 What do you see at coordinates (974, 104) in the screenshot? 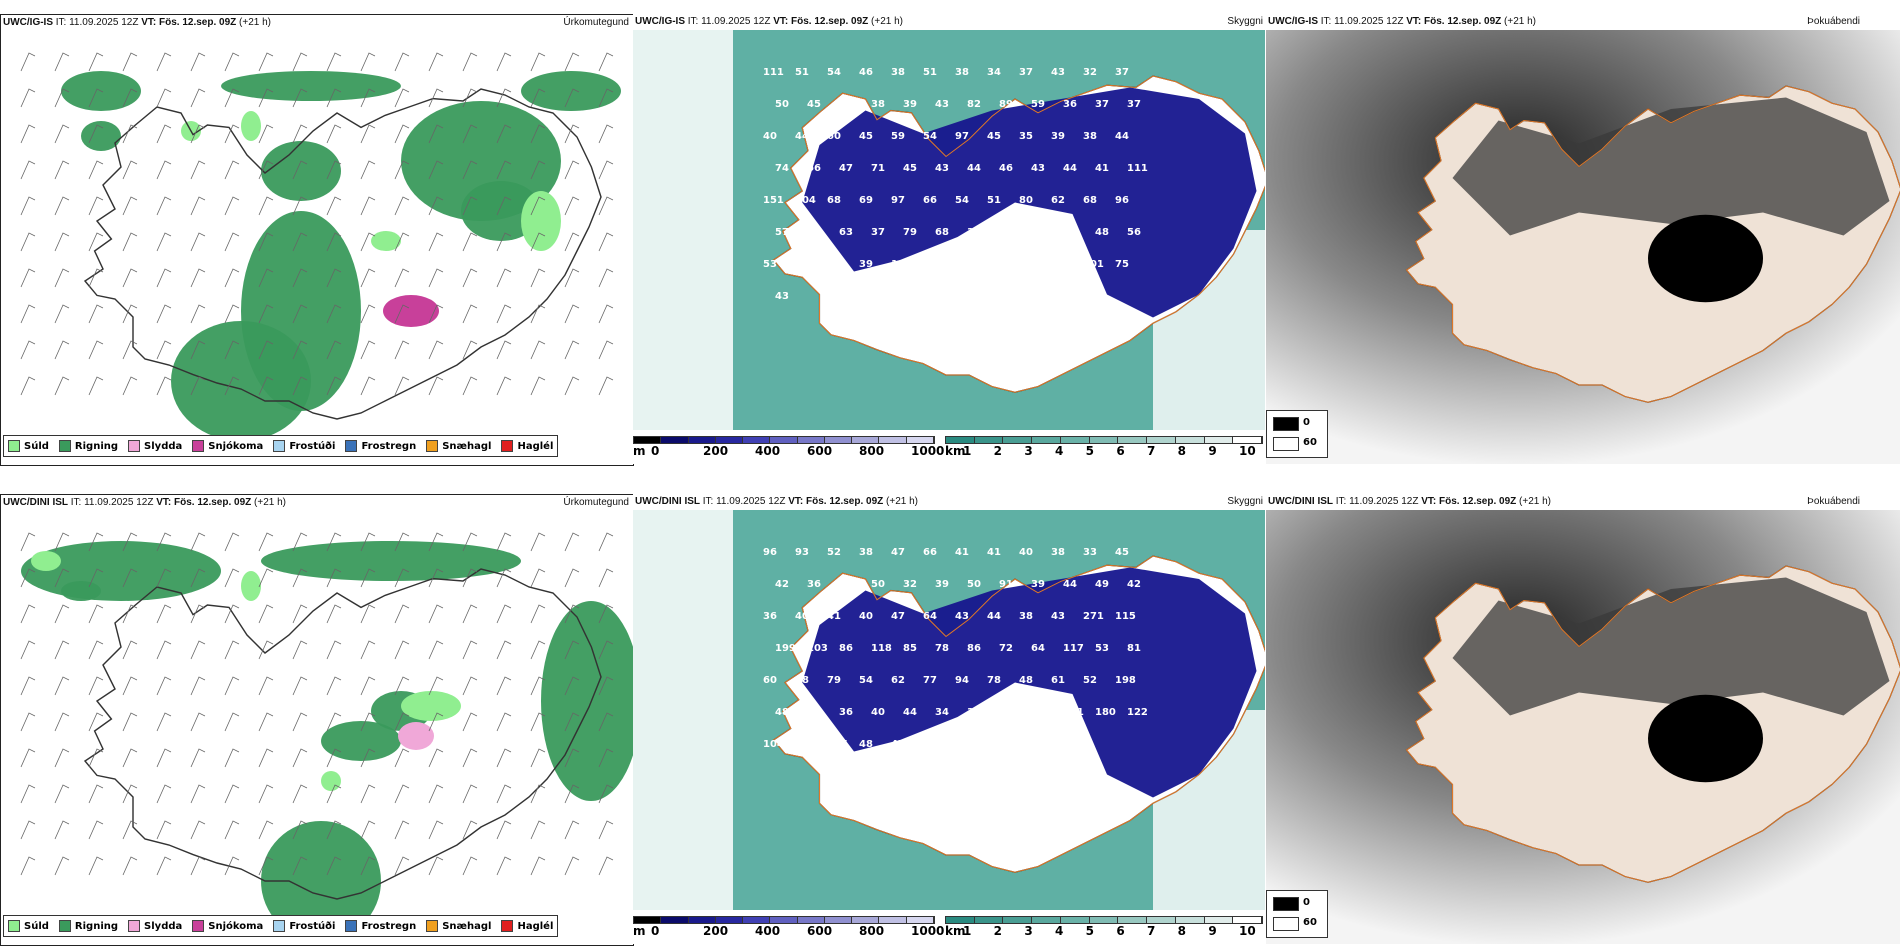
I see `ceiling-value: 82` at bounding box center [974, 104].